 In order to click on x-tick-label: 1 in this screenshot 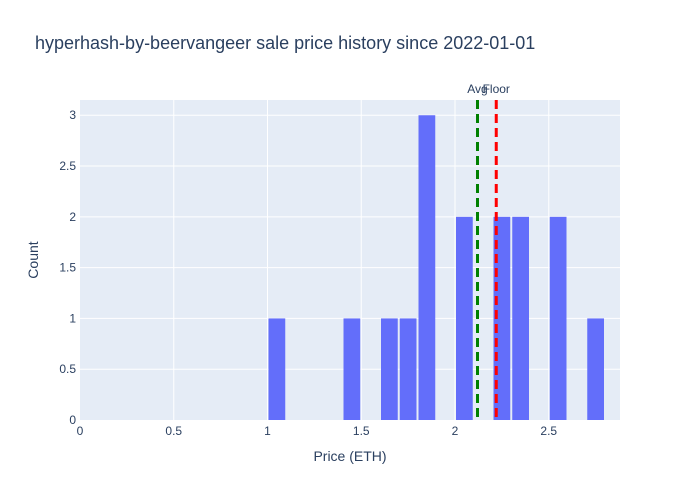, I will do `click(267, 431)`.